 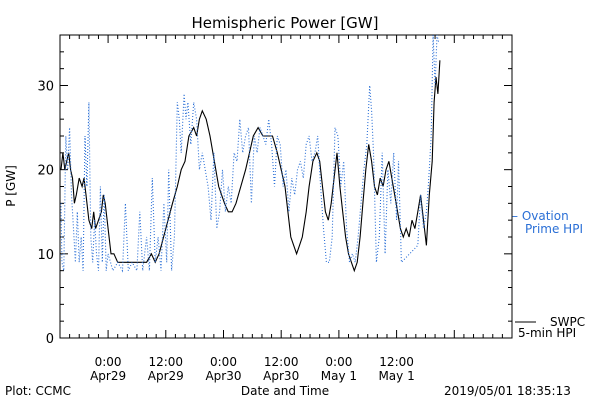 I want to click on legend-ovation-line1: – Ovation, so click(x=540, y=216).